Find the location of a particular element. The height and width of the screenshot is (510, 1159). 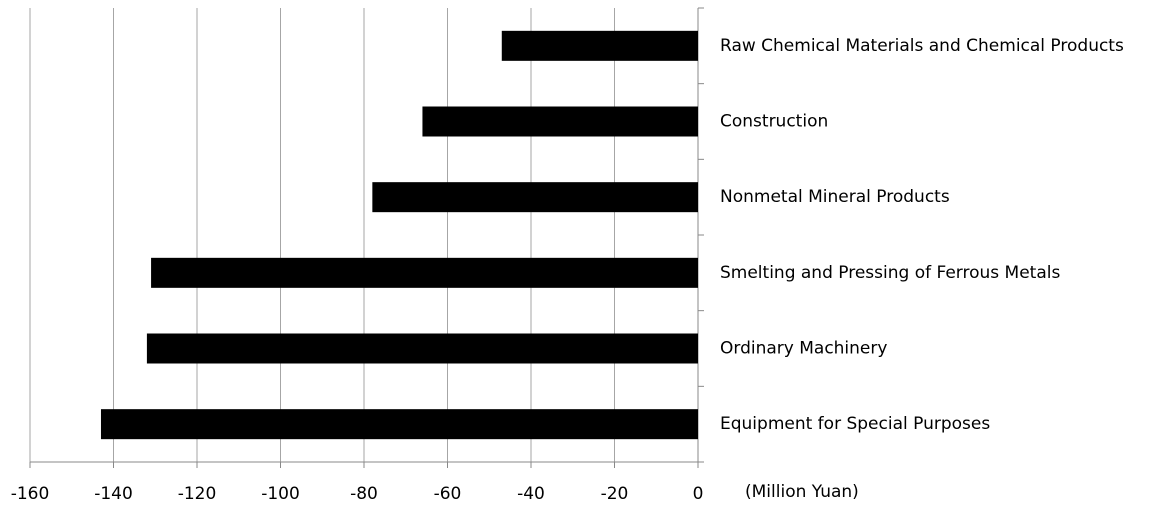

x-tick-label: -100 is located at coordinates (280, 494).